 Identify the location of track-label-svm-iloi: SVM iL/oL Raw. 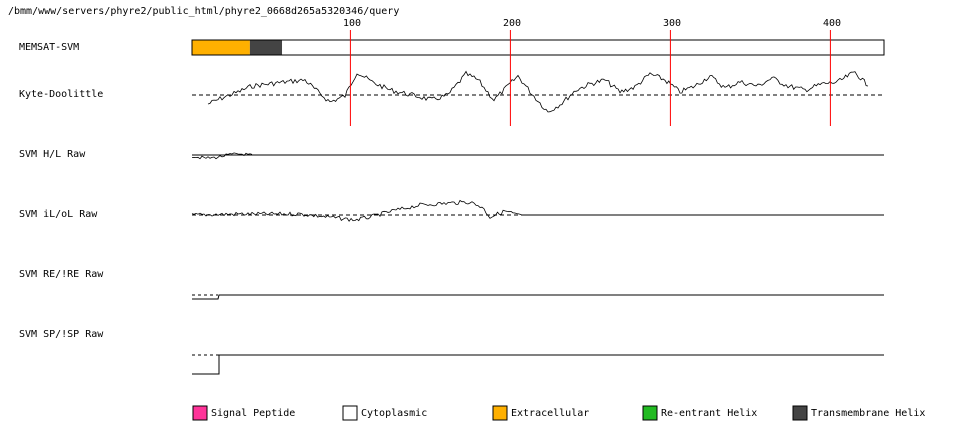
(58, 214).